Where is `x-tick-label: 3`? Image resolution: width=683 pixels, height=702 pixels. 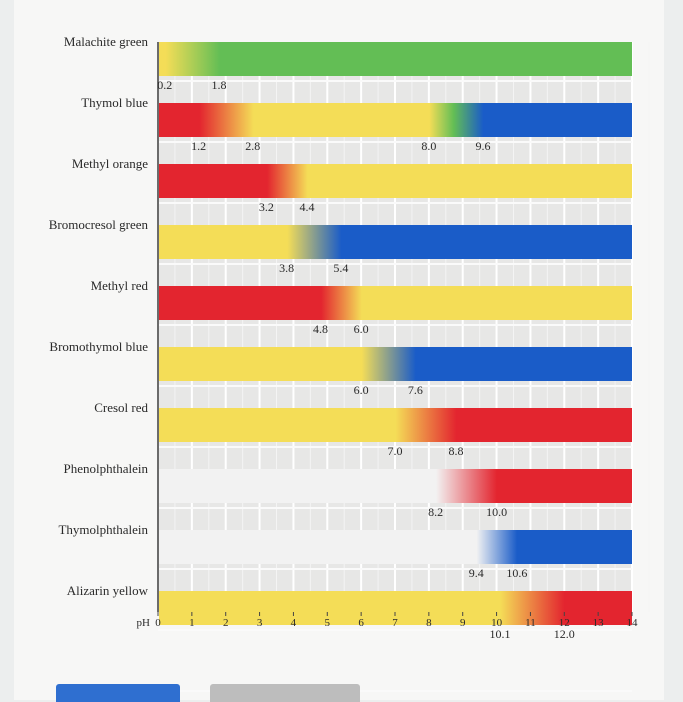
x-tick-label: 3 is located at coordinates (260, 623).